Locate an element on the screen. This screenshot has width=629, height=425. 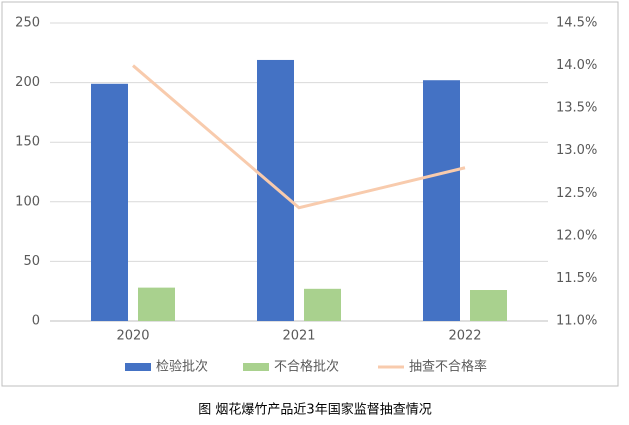
legend-label: 不合格批次 is located at coordinates (306, 367).